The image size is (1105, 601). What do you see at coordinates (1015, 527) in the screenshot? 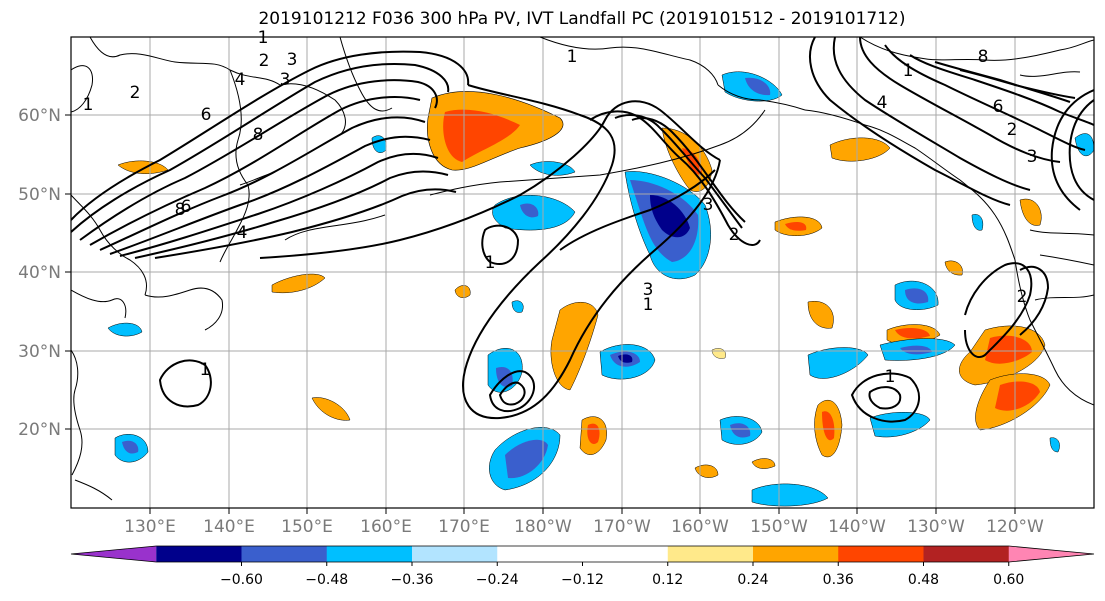
I see `lon-label: 120°W` at bounding box center [1015, 527].